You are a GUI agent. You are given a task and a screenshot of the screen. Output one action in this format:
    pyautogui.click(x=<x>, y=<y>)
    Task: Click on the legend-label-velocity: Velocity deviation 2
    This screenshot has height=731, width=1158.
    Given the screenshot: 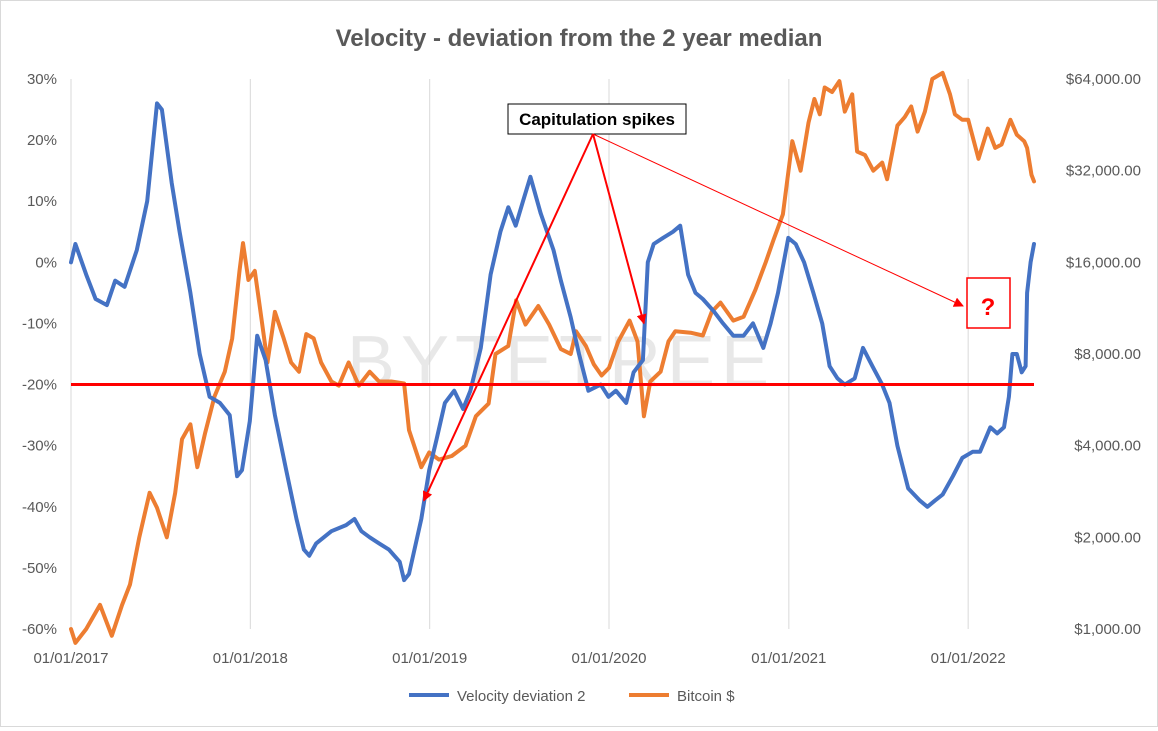 What is the action you would take?
    pyautogui.click(x=521, y=696)
    